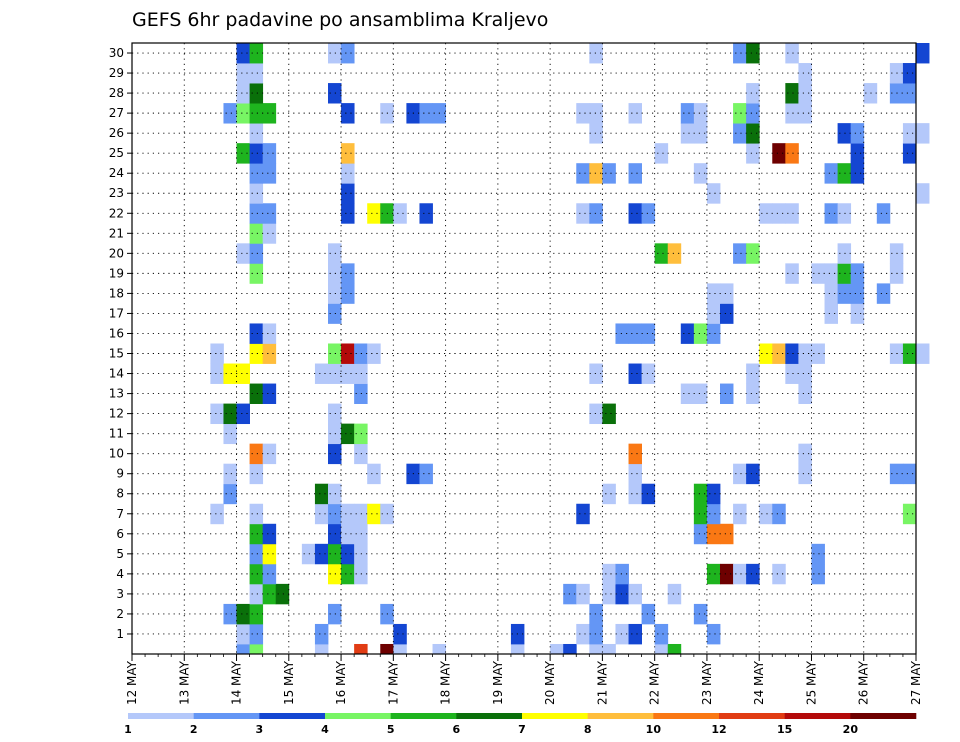  Describe the element at coordinates (116, 233) in the screenshot. I see `y-tick-label: 21` at that location.